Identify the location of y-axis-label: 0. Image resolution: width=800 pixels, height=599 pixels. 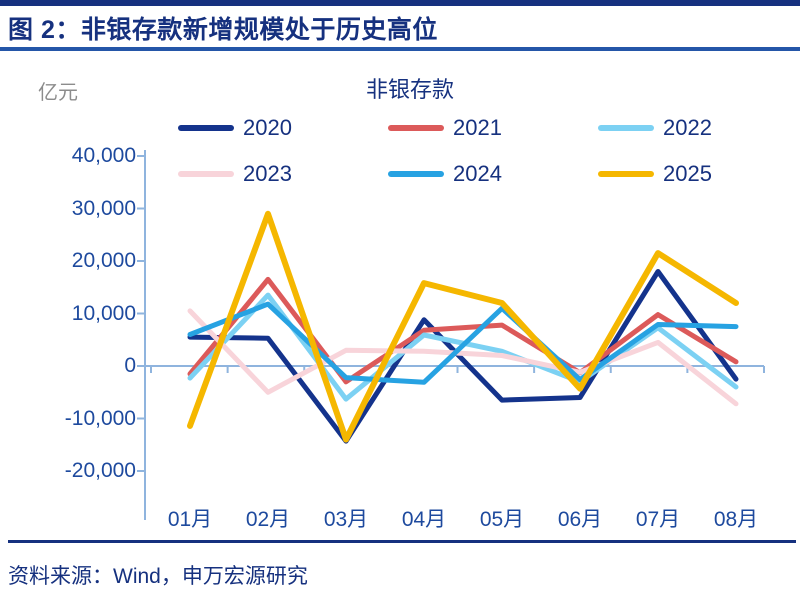
(130, 365).